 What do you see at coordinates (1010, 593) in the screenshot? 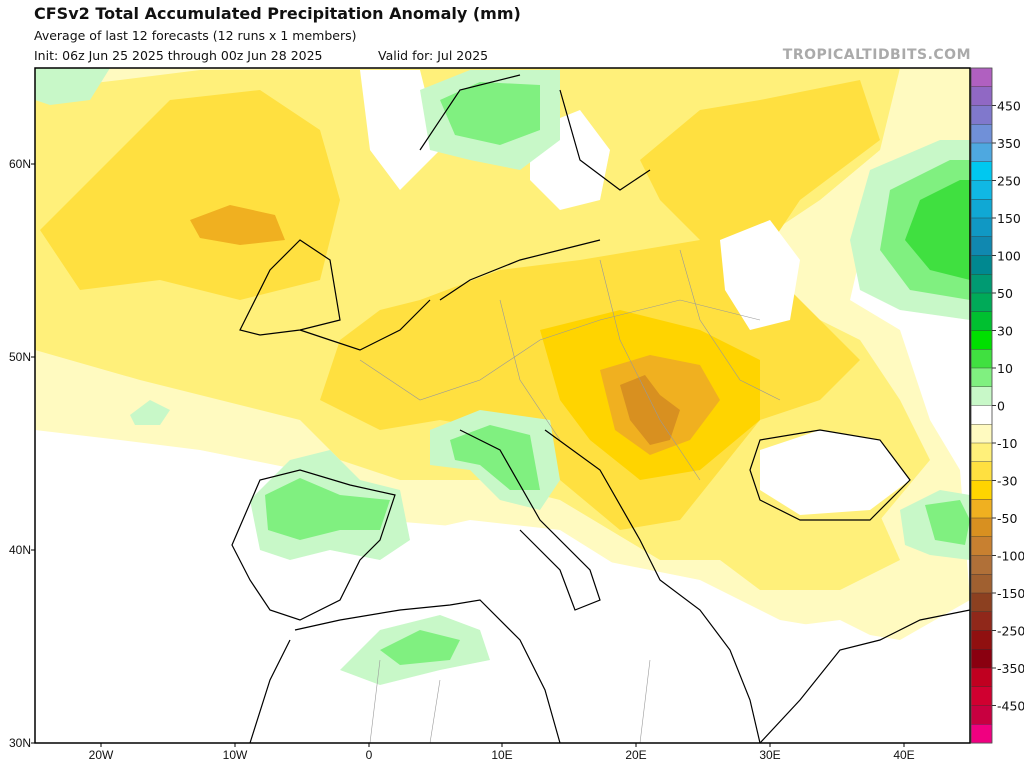
I see `colorbar-label: -150` at bounding box center [1010, 593].